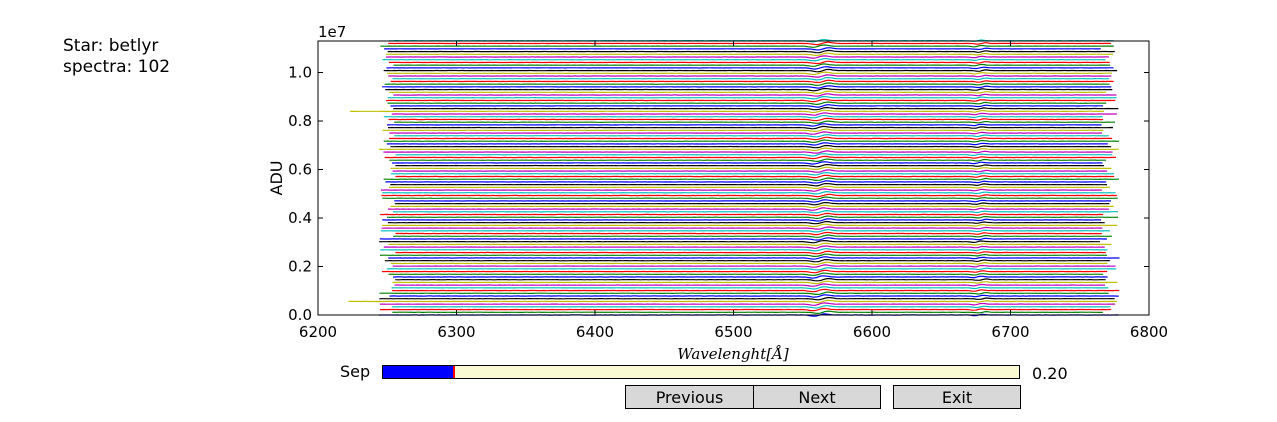  What do you see at coordinates (300, 121) in the screenshot?
I see `y-tick-label: 0.8` at bounding box center [300, 121].